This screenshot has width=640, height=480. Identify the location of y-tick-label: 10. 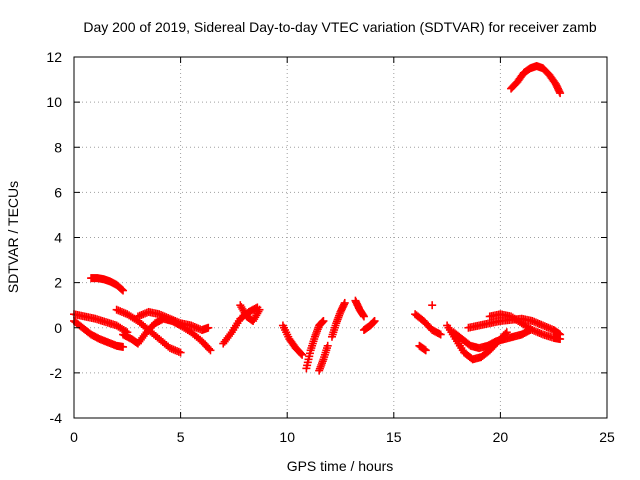
(54, 102).